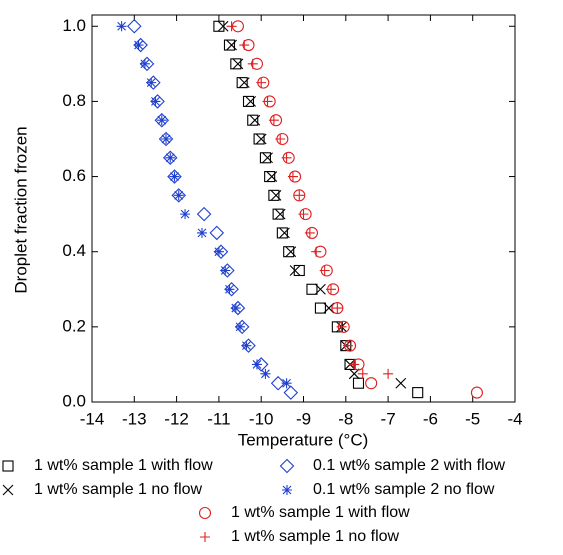  What do you see at coordinates (74, 400) in the screenshot?
I see `y-tick-label: 0.0` at bounding box center [74, 400].